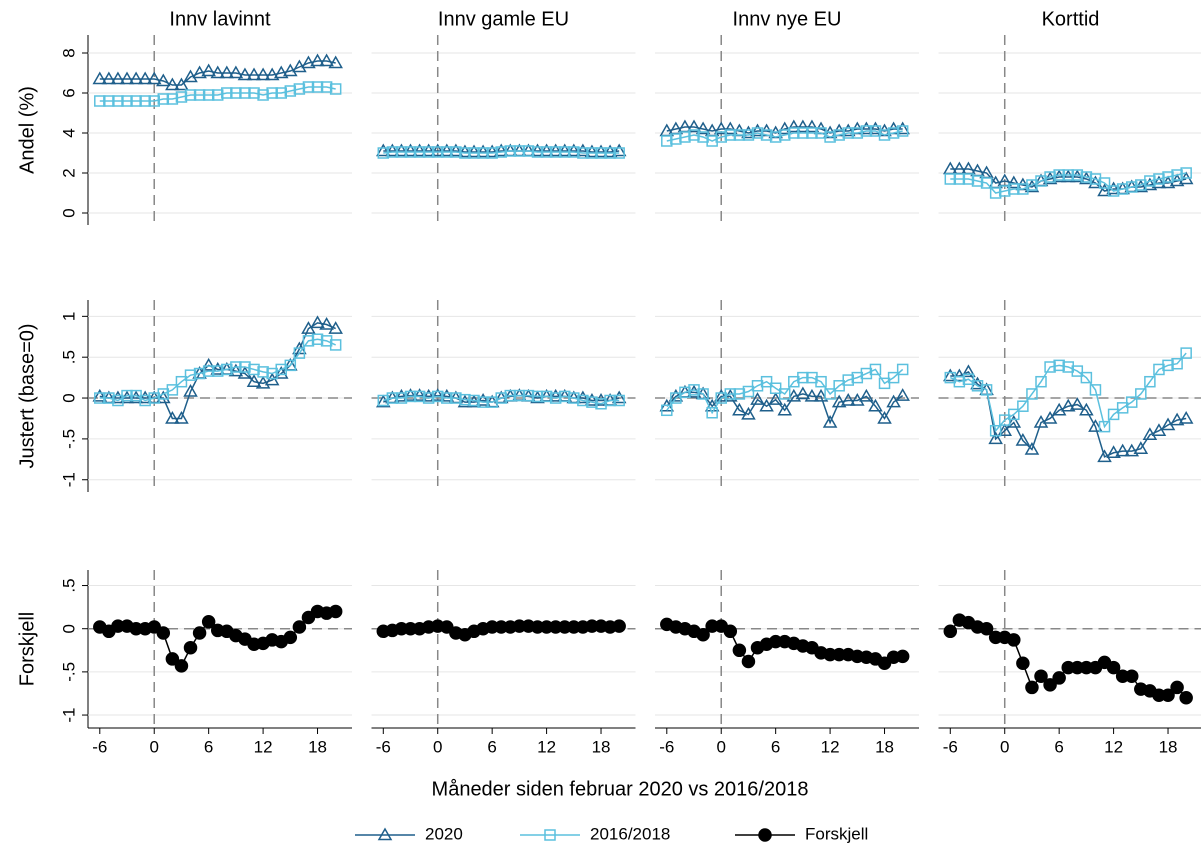 Image resolution: width=1201 pixels, height=857 pixels. What do you see at coordinates (68, 52) in the screenshot?
I see `y-tick-label: 8` at bounding box center [68, 52].